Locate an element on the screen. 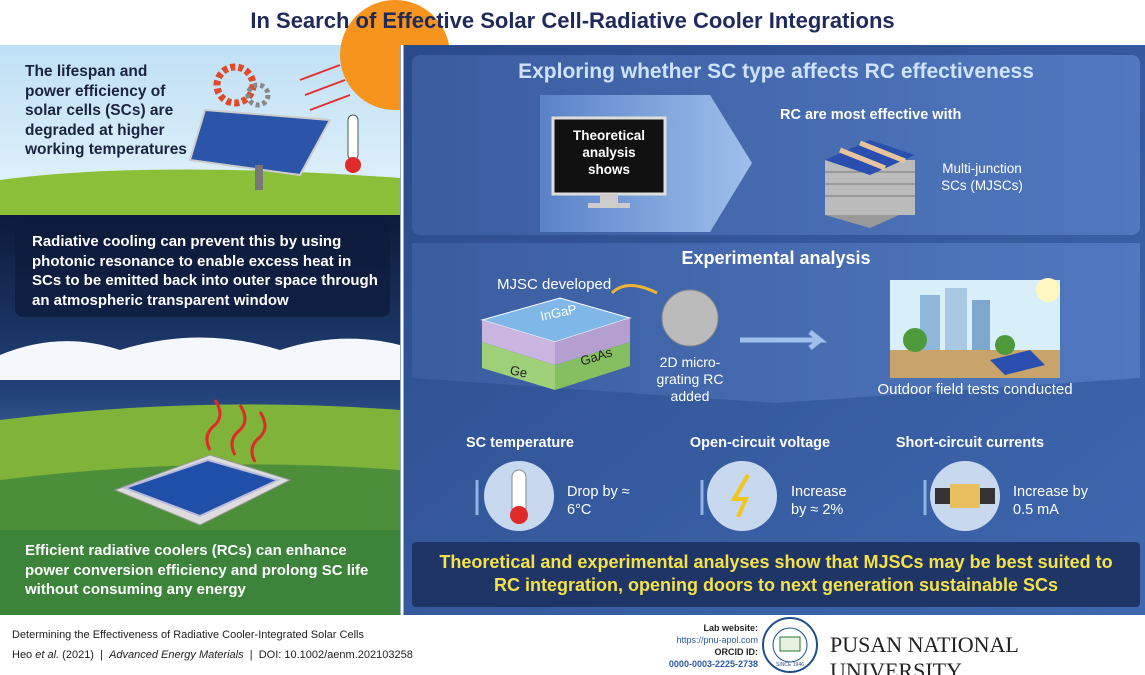 Image resolution: width=1145 pixels, height=675 pixels. mjsc-cube is located at coordinates (569, 337).